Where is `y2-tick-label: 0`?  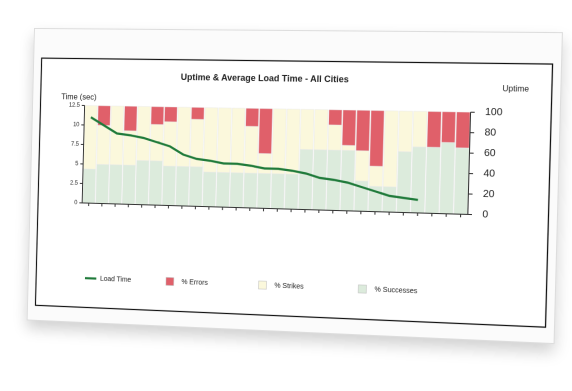 y2-tick-label: 0 is located at coordinates (485, 215).